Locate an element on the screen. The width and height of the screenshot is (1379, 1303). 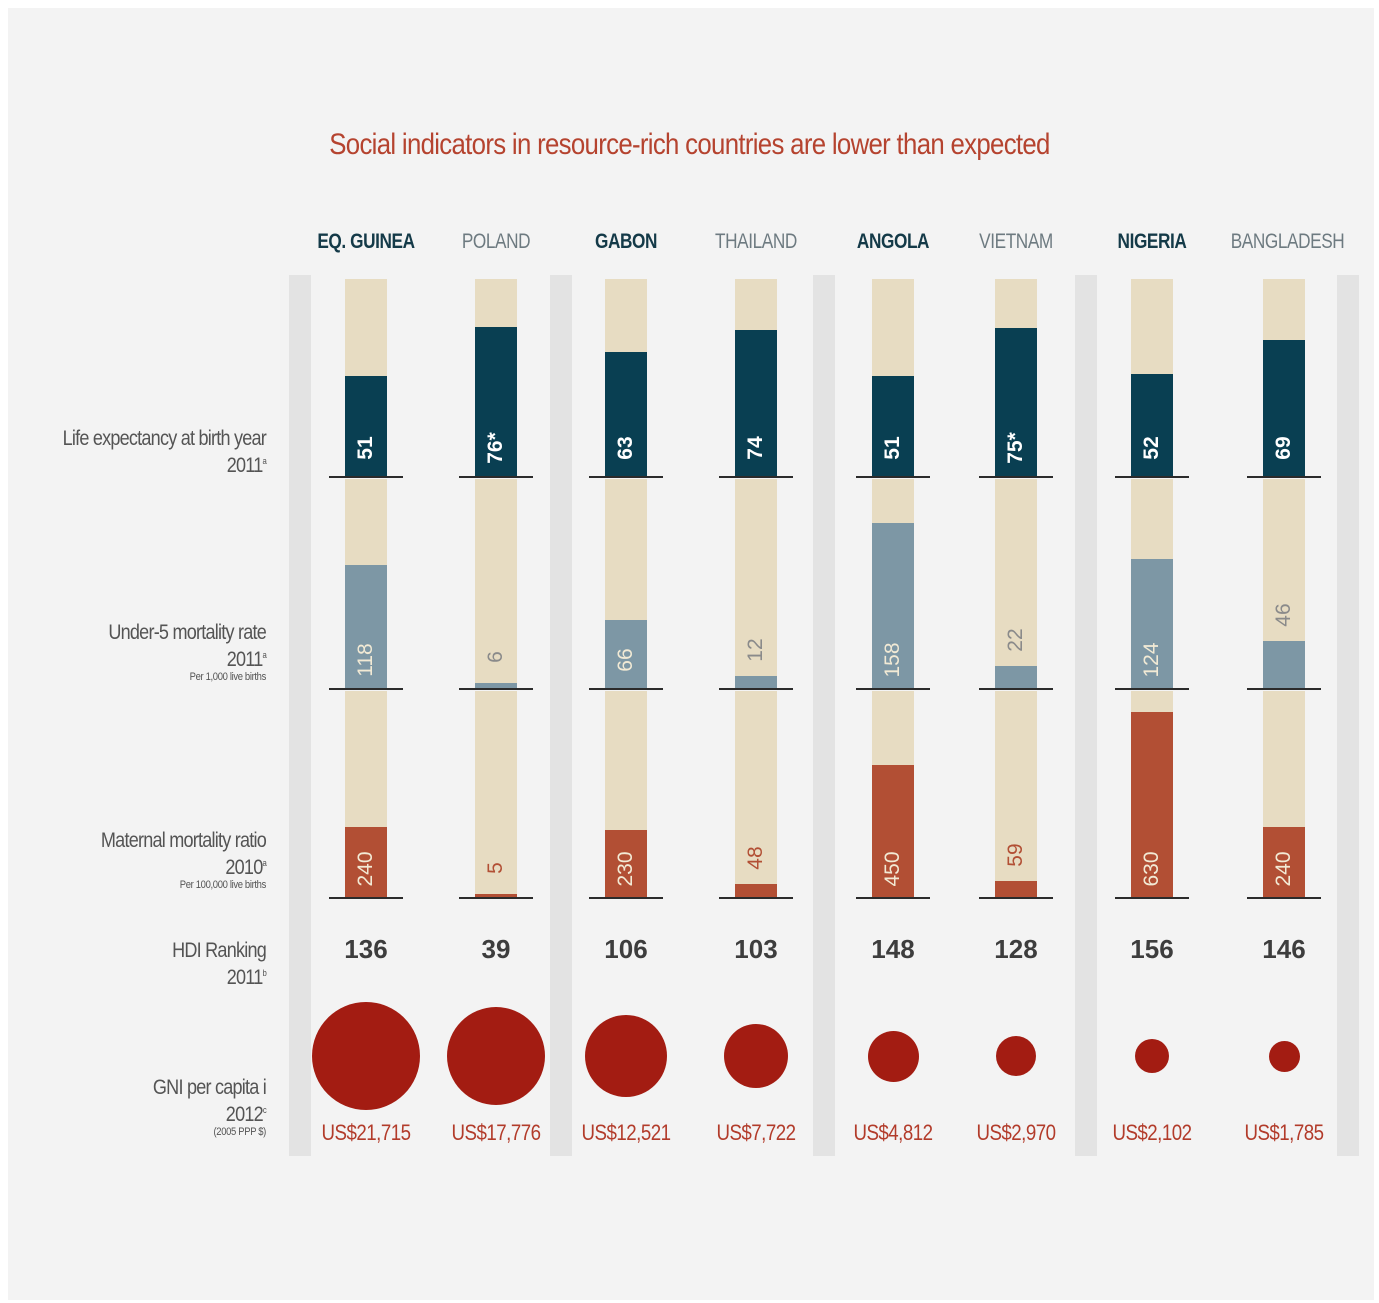
maternal-value-eq-guinea: 240 is located at coordinates (365, 869).